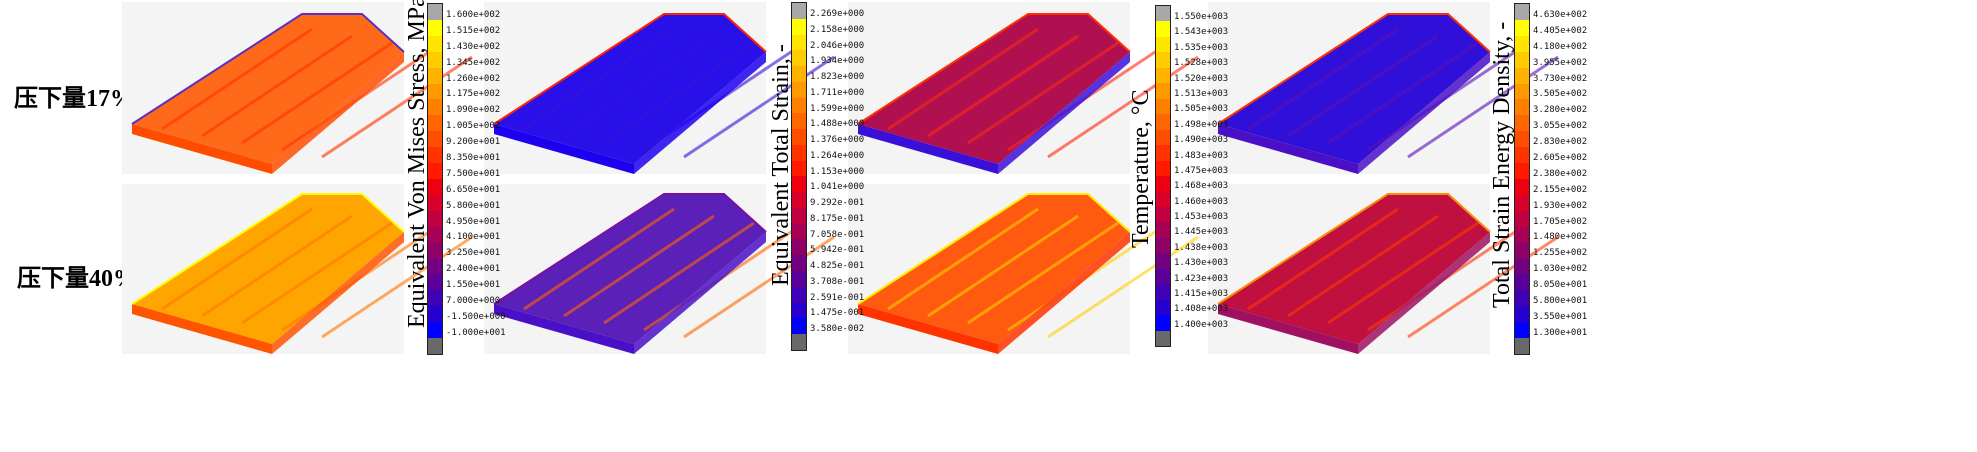 This screenshot has height=452, width=1977. I want to click on colorbar-tick-label: 4.950e+001, so click(473, 221).